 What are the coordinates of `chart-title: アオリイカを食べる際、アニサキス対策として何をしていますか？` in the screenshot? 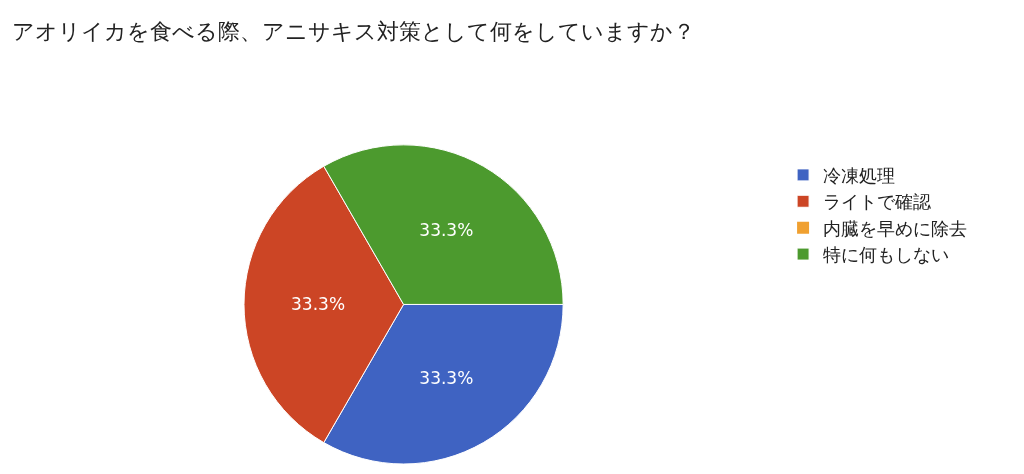 It's located at (354, 32).